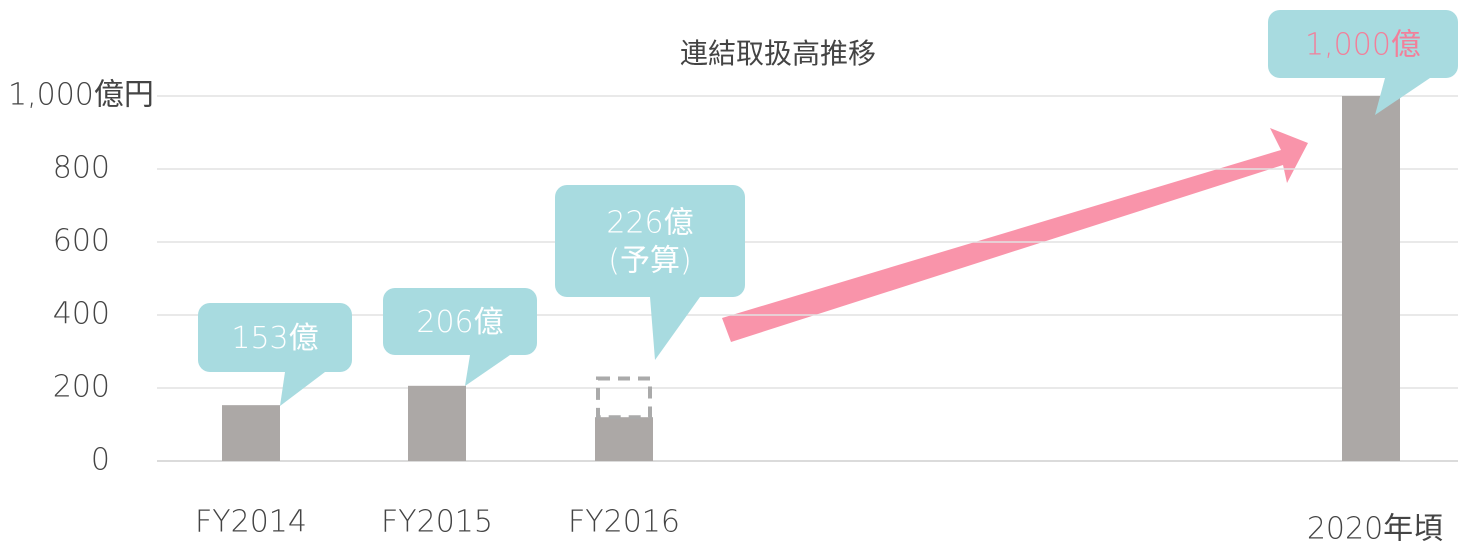 The width and height of the screenshot is (1458, 548). I want to click on x-tick-label: 2020年頃, so click(1375, 529).